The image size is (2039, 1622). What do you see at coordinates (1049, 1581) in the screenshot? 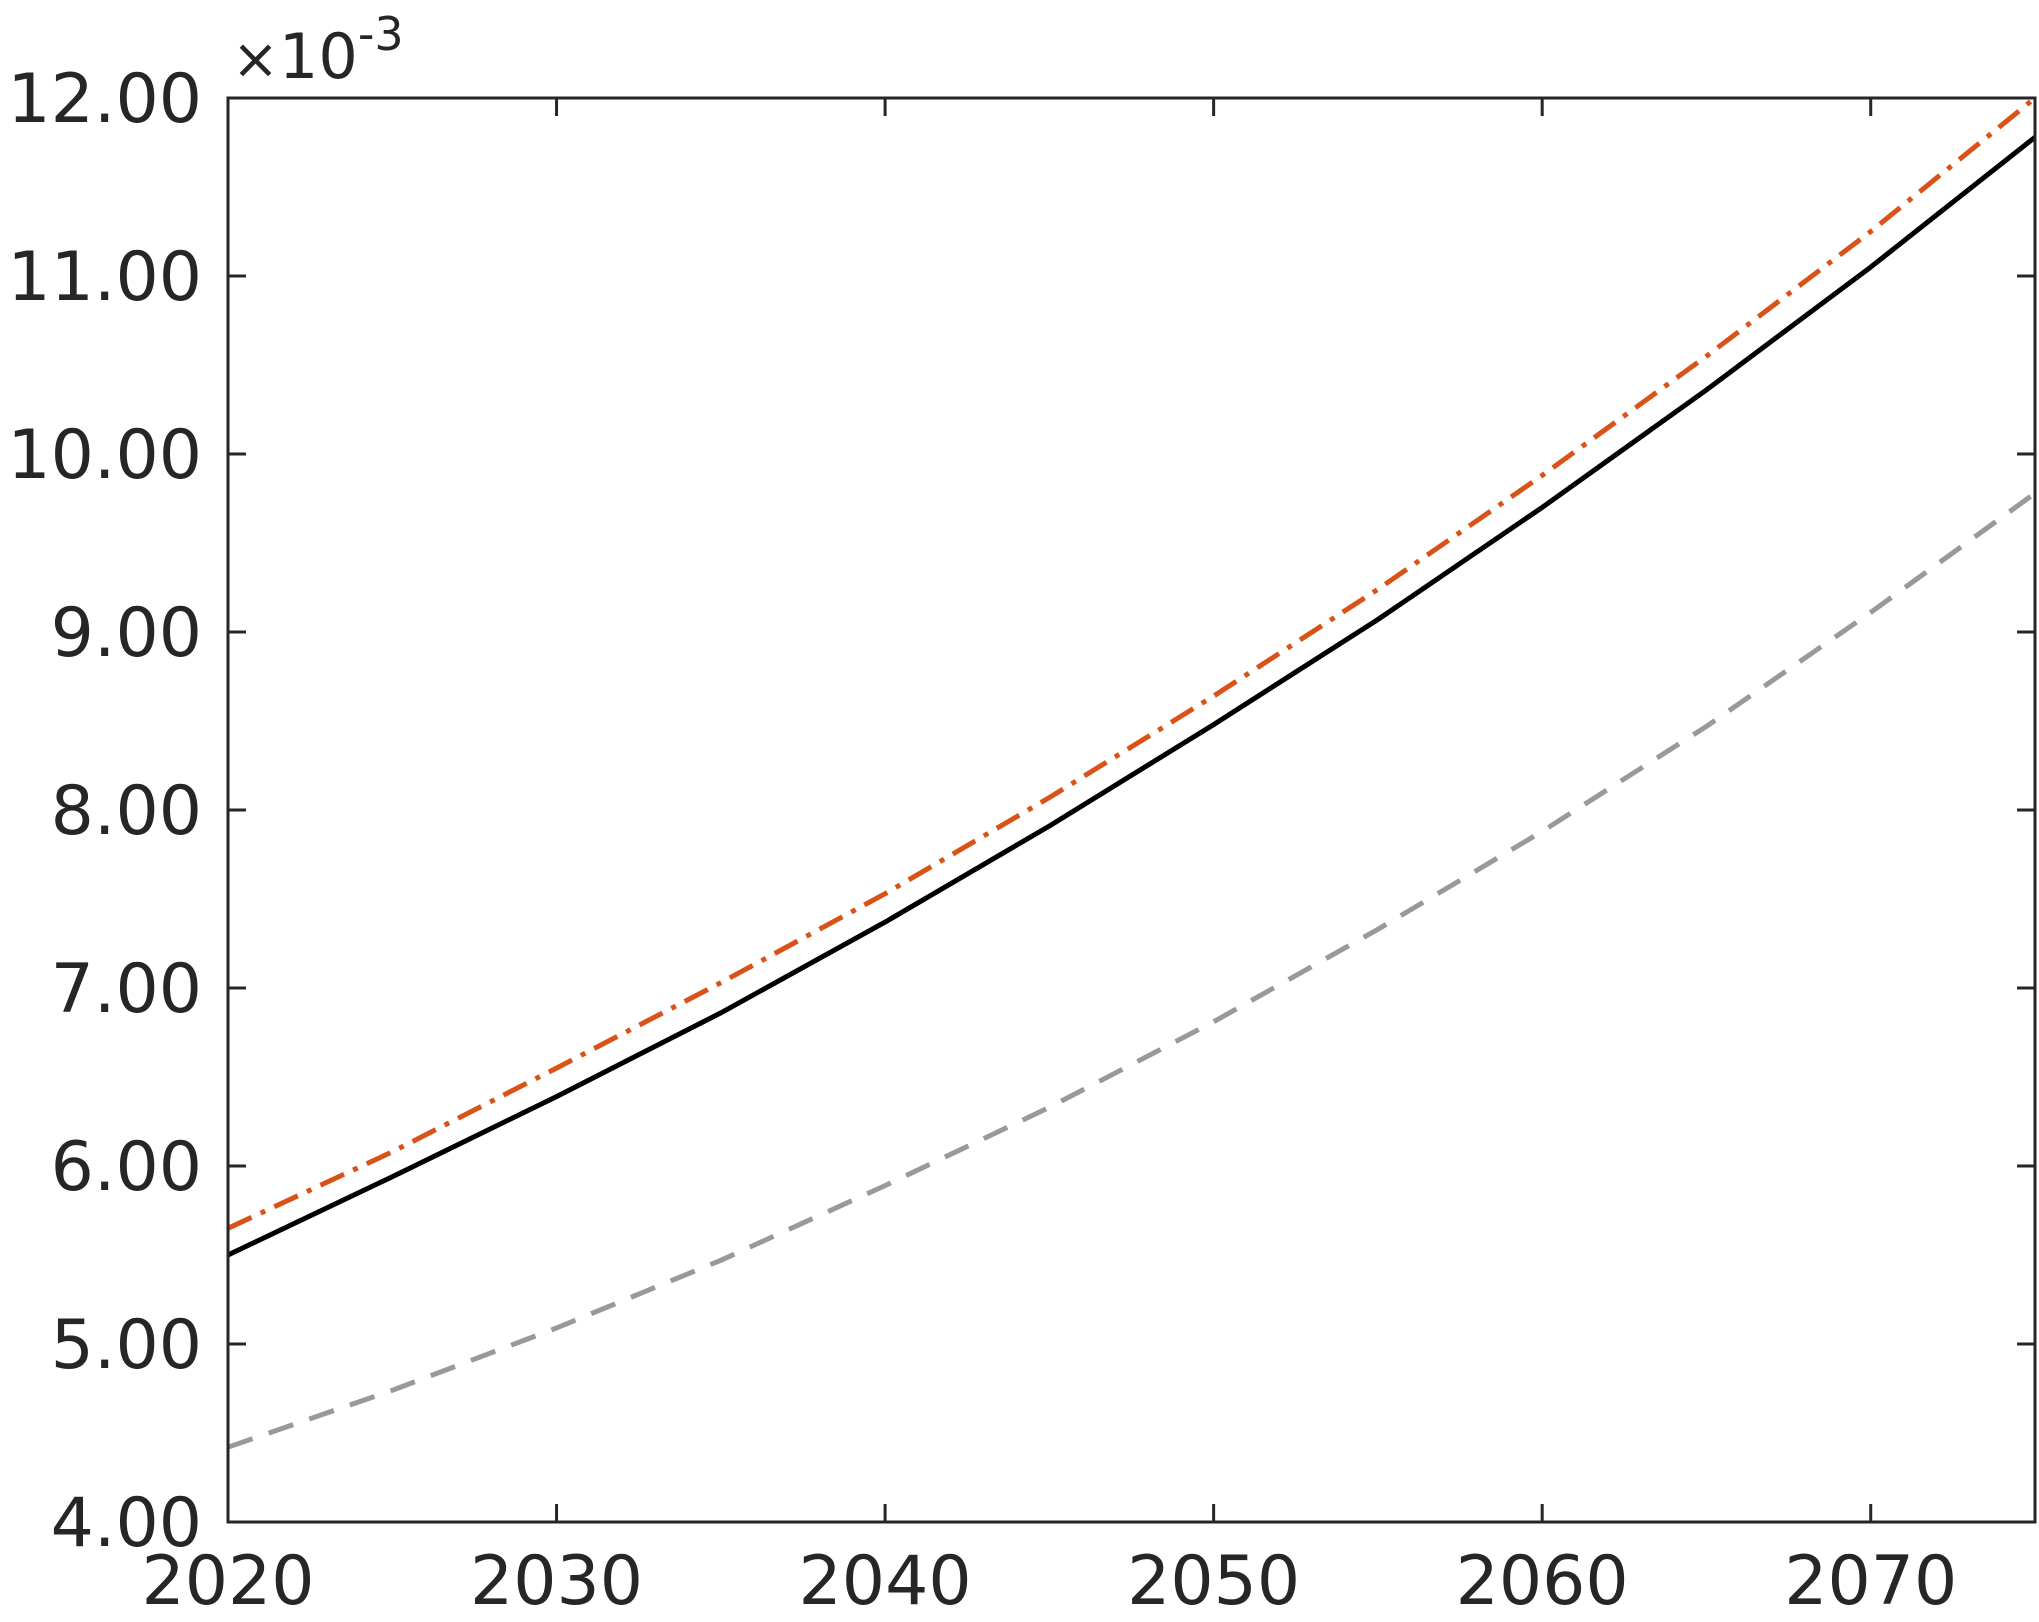
I see `x-tick-labels: 2020 2030 2040 2050 2060 2070` at bounding box center [1049, 1581].